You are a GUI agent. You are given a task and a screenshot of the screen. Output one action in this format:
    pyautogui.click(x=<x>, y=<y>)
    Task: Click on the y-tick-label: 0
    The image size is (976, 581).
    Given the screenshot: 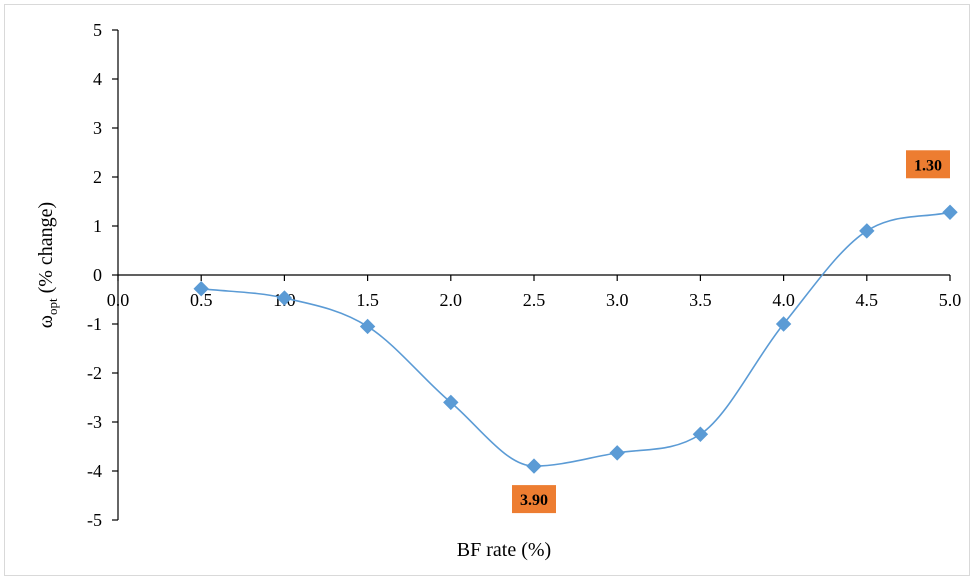 What is the action you would take?
    pyautogui.click(x=97, y=275)
    